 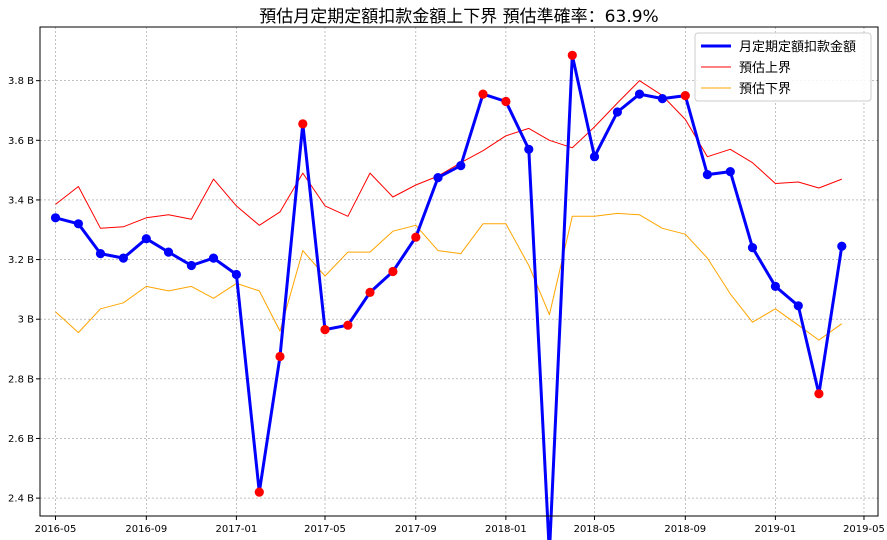 What do you see at coordinates (765, 68) in the screenshot?
I see `legend-label-upper: 預估上界` at bounding box center [765, 68].